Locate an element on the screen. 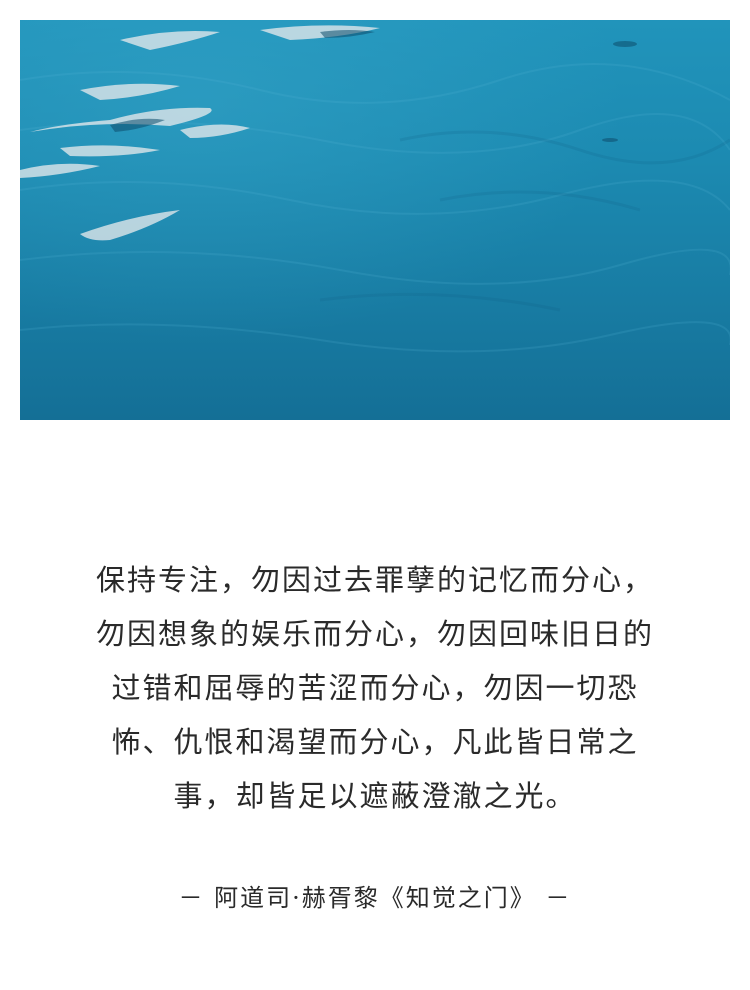 This screenshot has height=990, width=750. quote-line: 保持专注，勿因过去罪孽的记忆而分心， is located at coordinates (374, 580).